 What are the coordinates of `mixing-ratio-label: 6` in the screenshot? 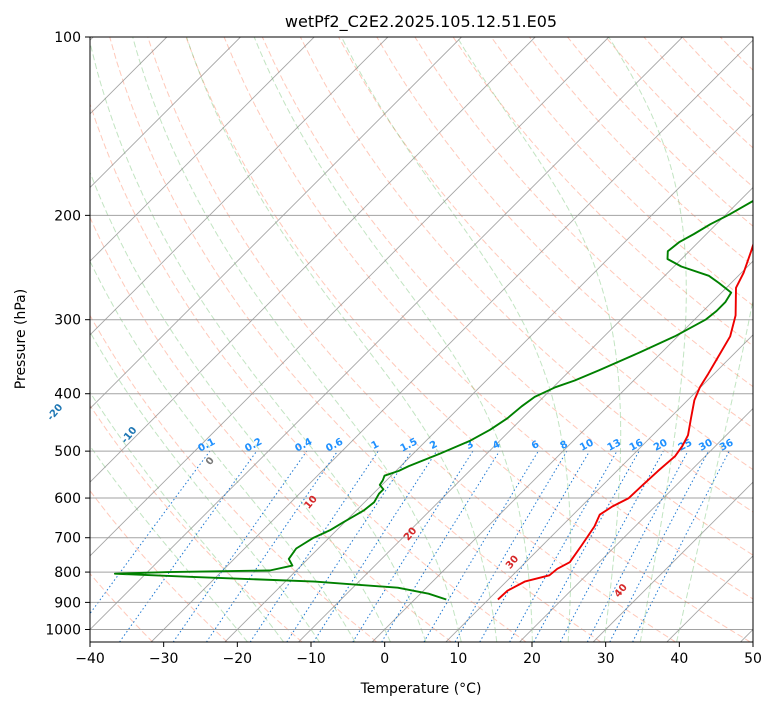 It's located at (535, 445).